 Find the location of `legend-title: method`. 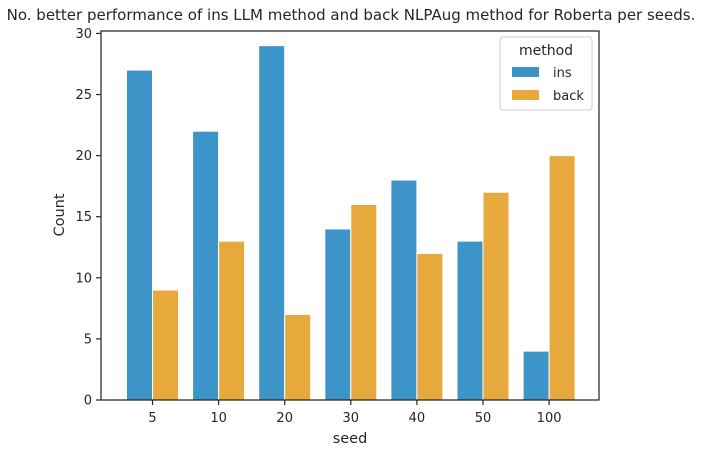

legend-title: method is located at coordinates (546, 51).